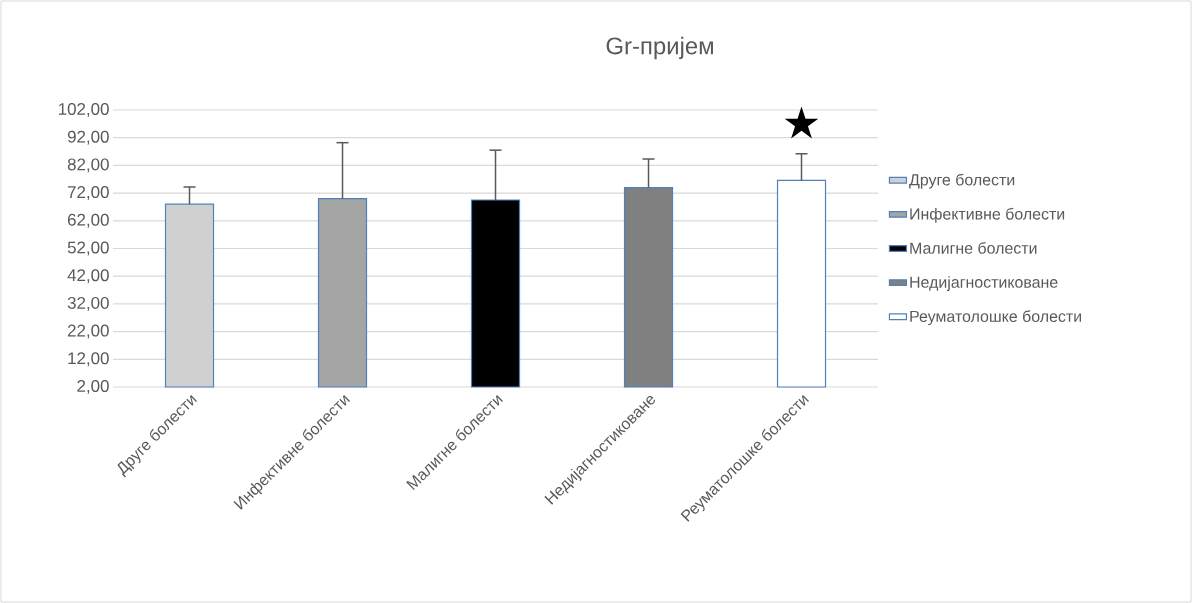 The image size is (1192, 603). Describe the element at coordinates (88, 137) in the screenshot. I see `y-tick-label: 92,00` at that location.